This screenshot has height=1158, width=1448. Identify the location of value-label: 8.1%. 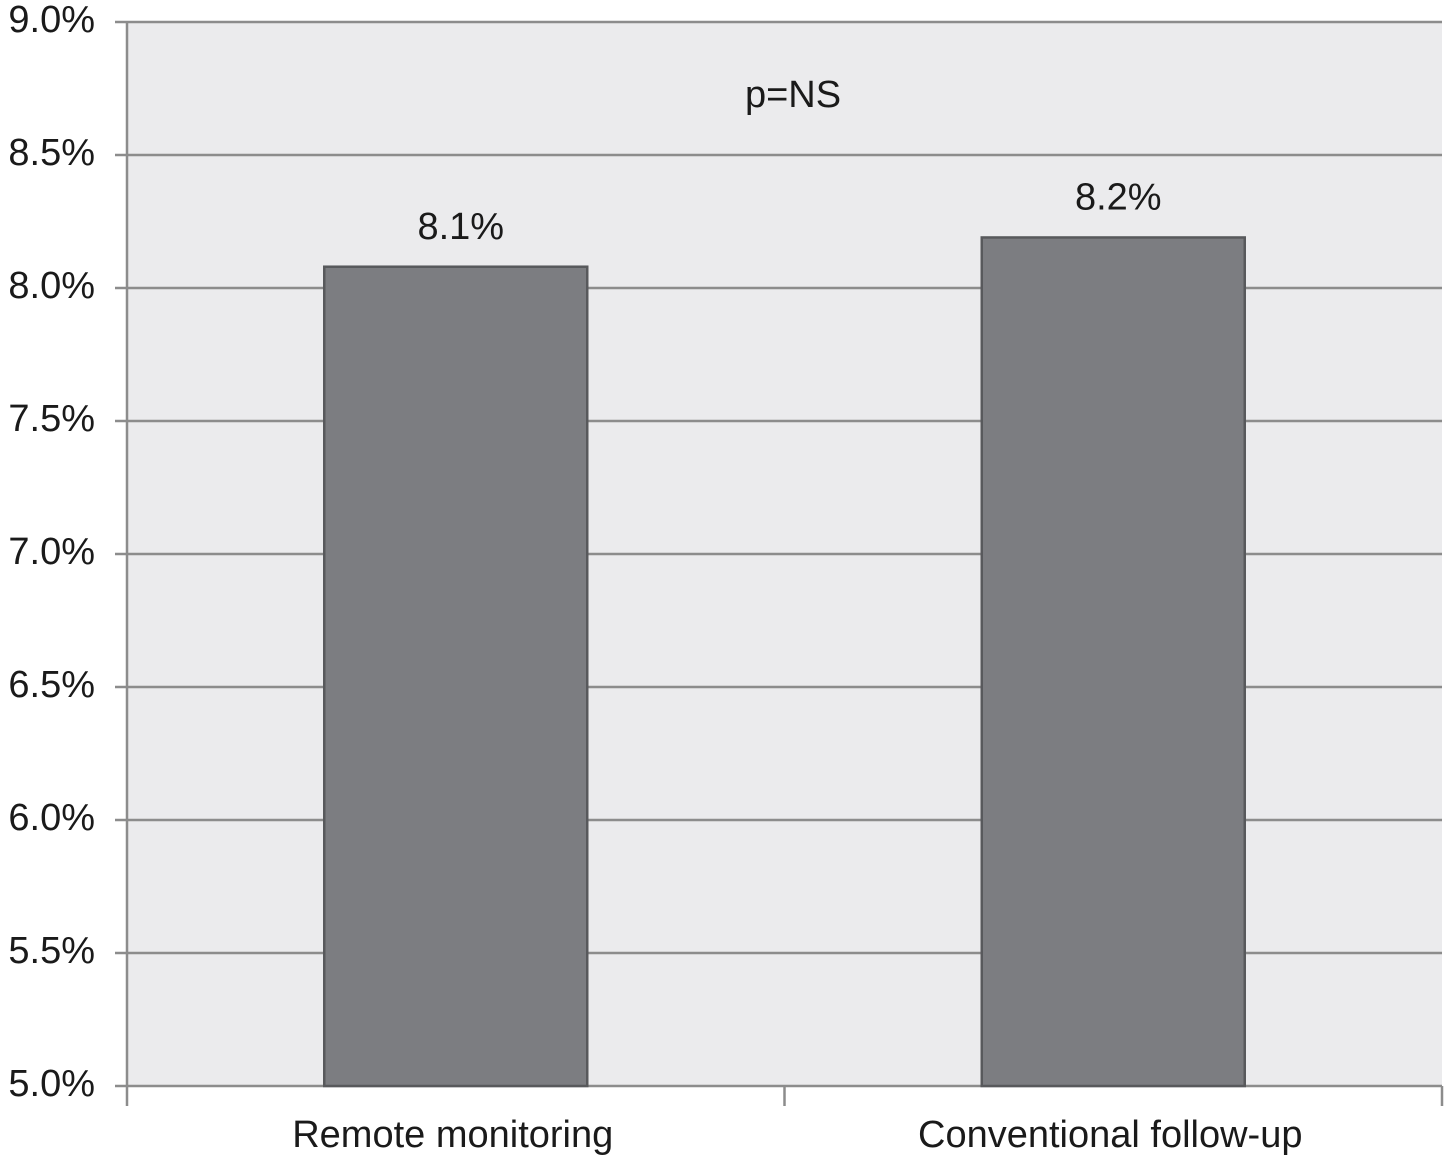
(460, 227).